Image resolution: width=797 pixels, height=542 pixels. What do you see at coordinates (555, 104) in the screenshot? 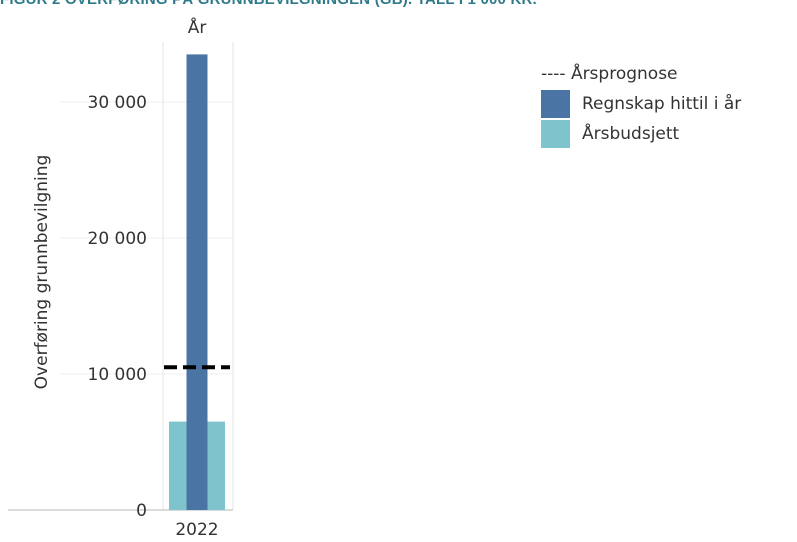
I see `legend-swatch-regnskap` at bounding box center [555, 104].